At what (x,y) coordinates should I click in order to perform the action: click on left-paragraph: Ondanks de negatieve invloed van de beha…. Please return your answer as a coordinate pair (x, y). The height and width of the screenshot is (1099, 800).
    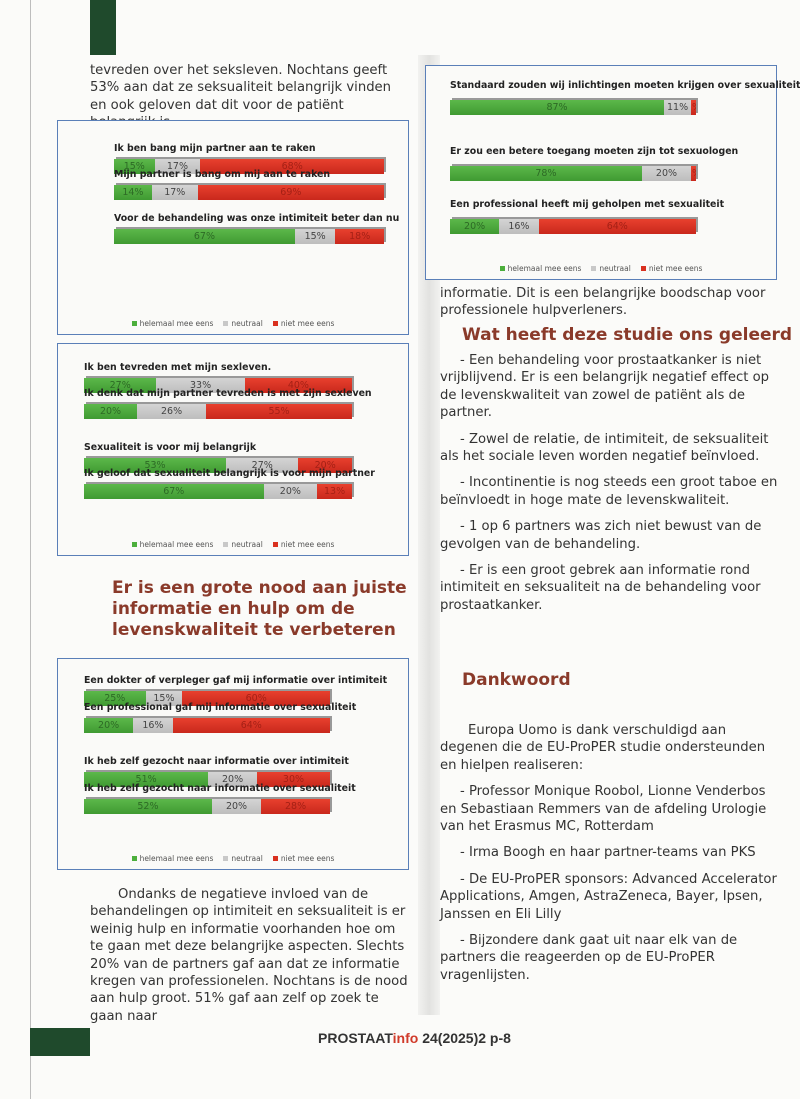
    Looking at the image, I should click on (249, 960).